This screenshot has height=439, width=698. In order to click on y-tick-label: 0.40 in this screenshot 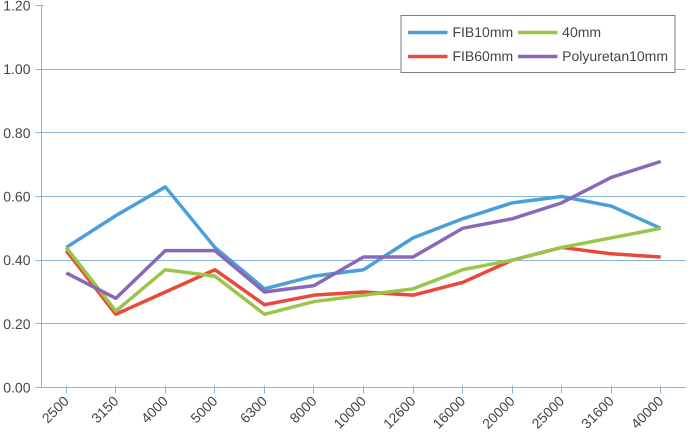, I will do `click(17, 260)`.